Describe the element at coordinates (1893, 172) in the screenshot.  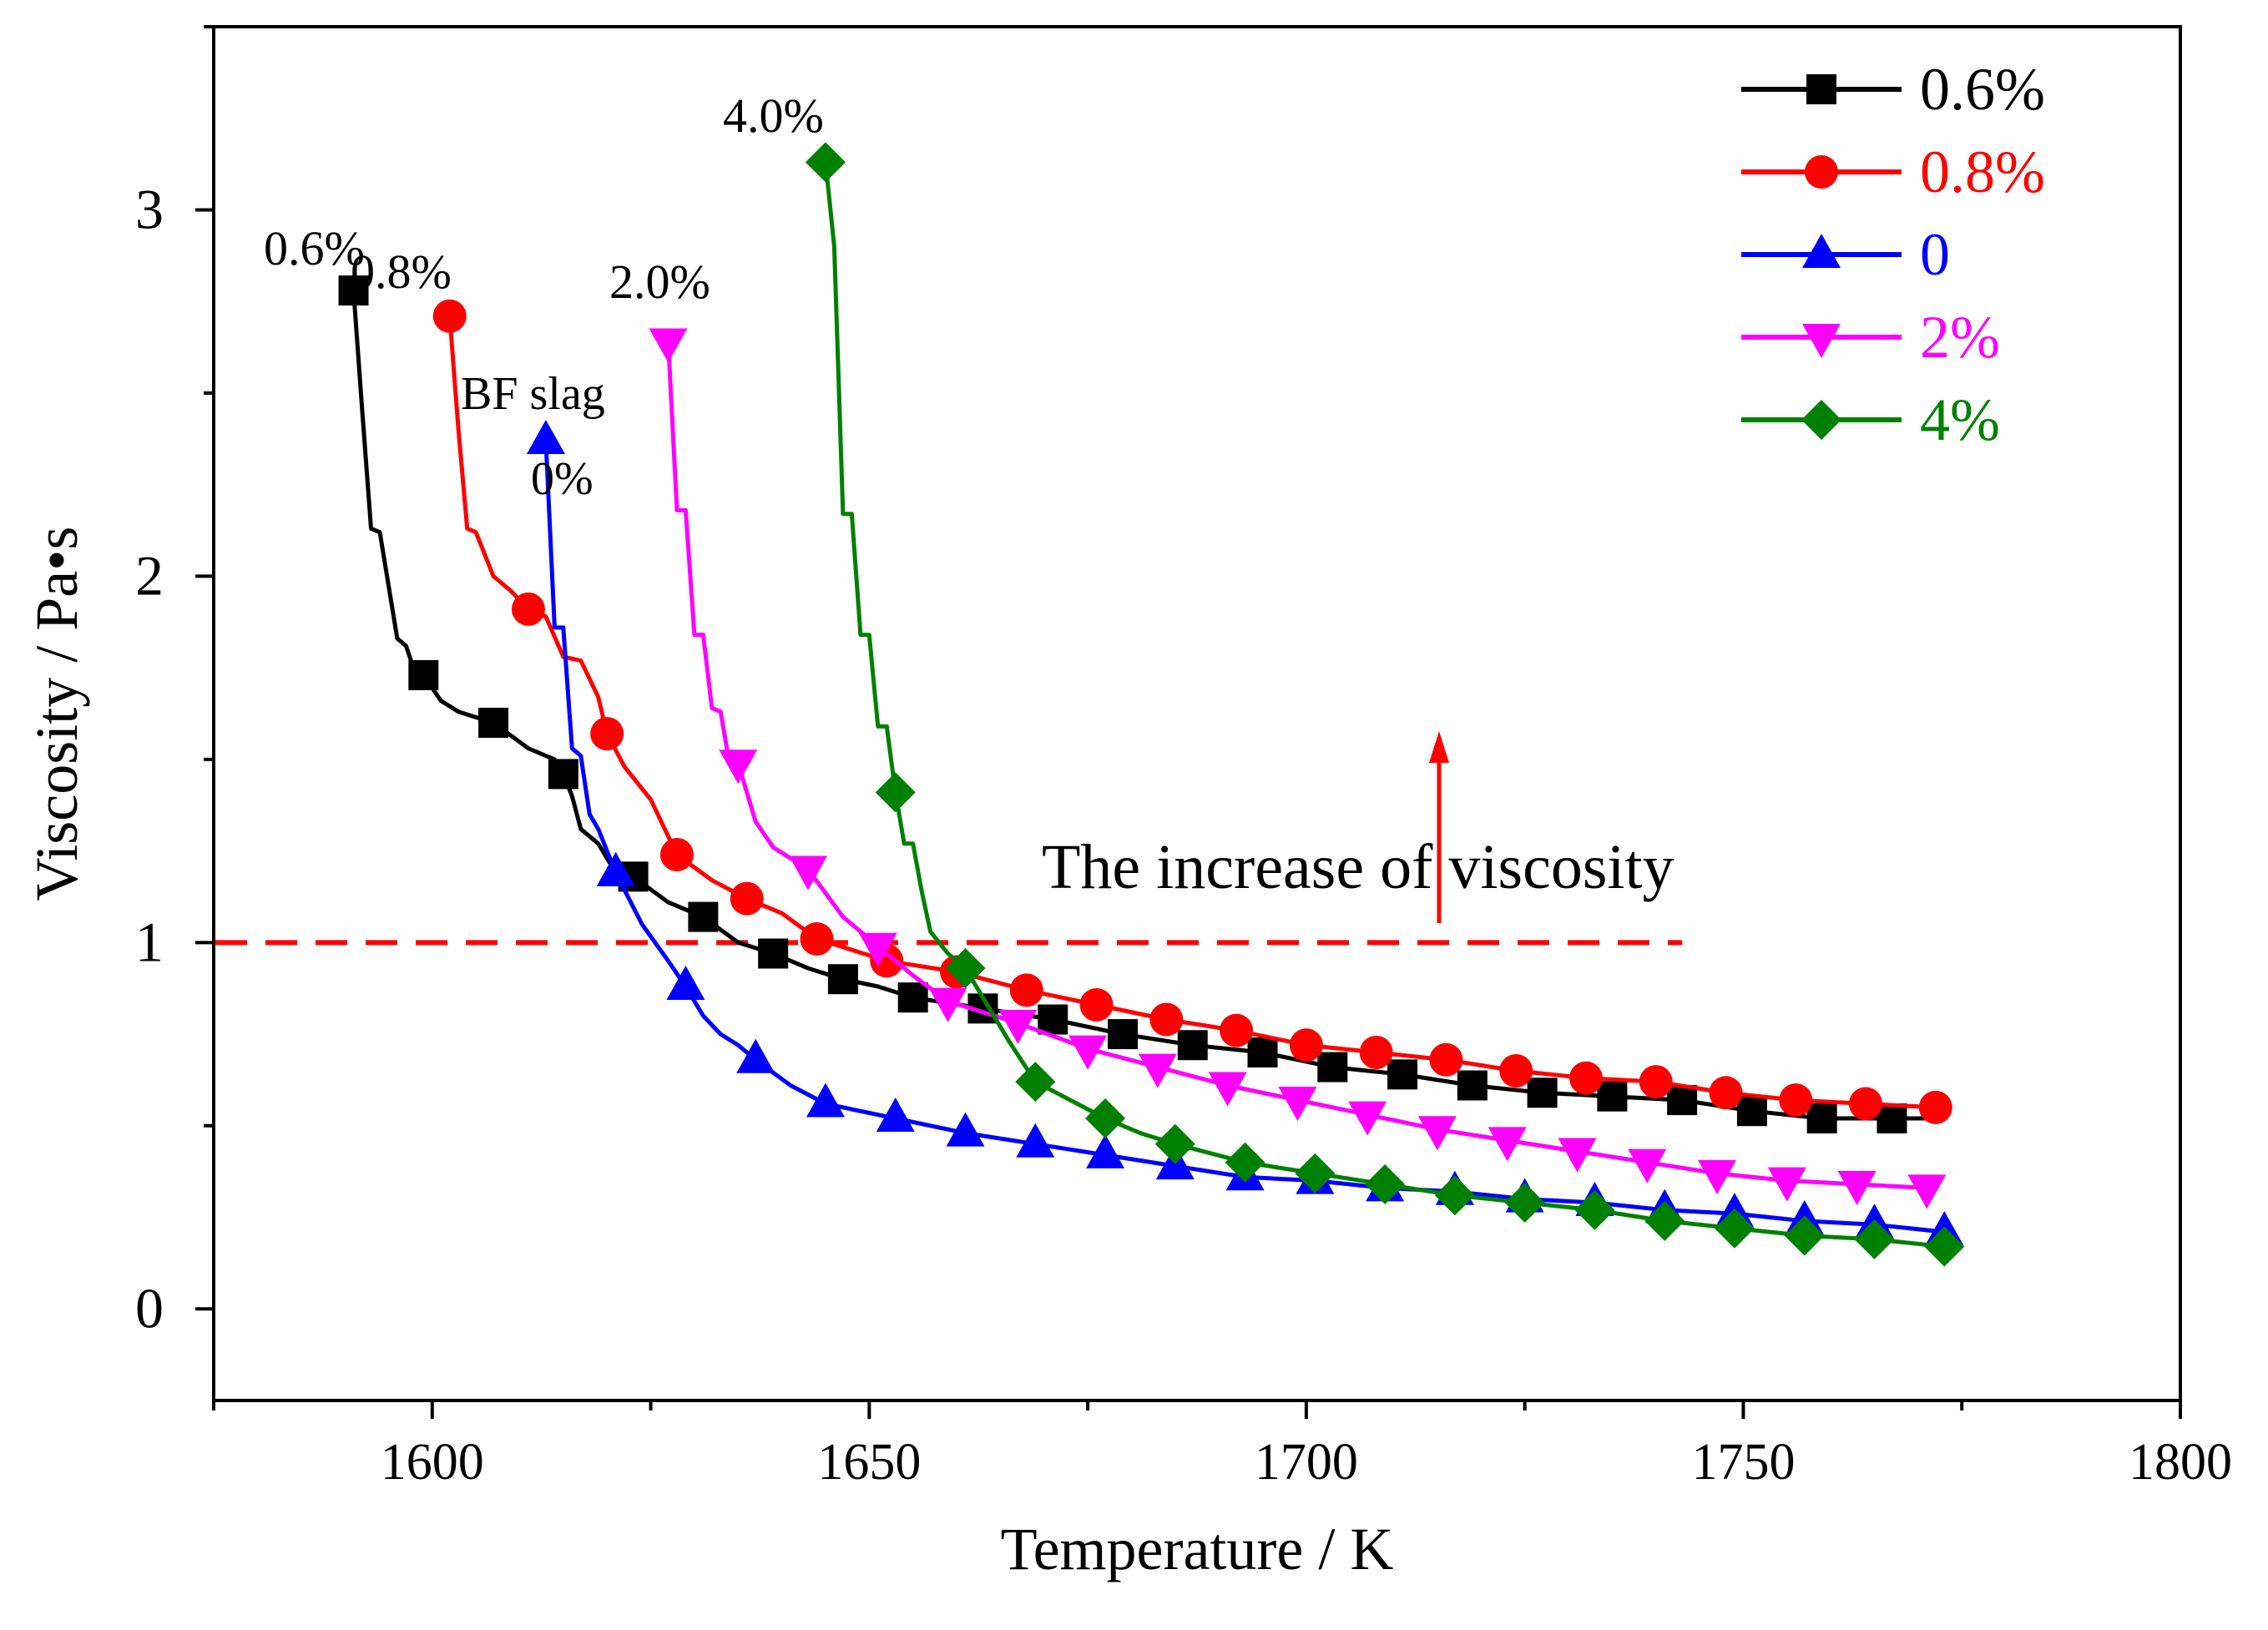
I see `legend-item: 0.8%` at that location.